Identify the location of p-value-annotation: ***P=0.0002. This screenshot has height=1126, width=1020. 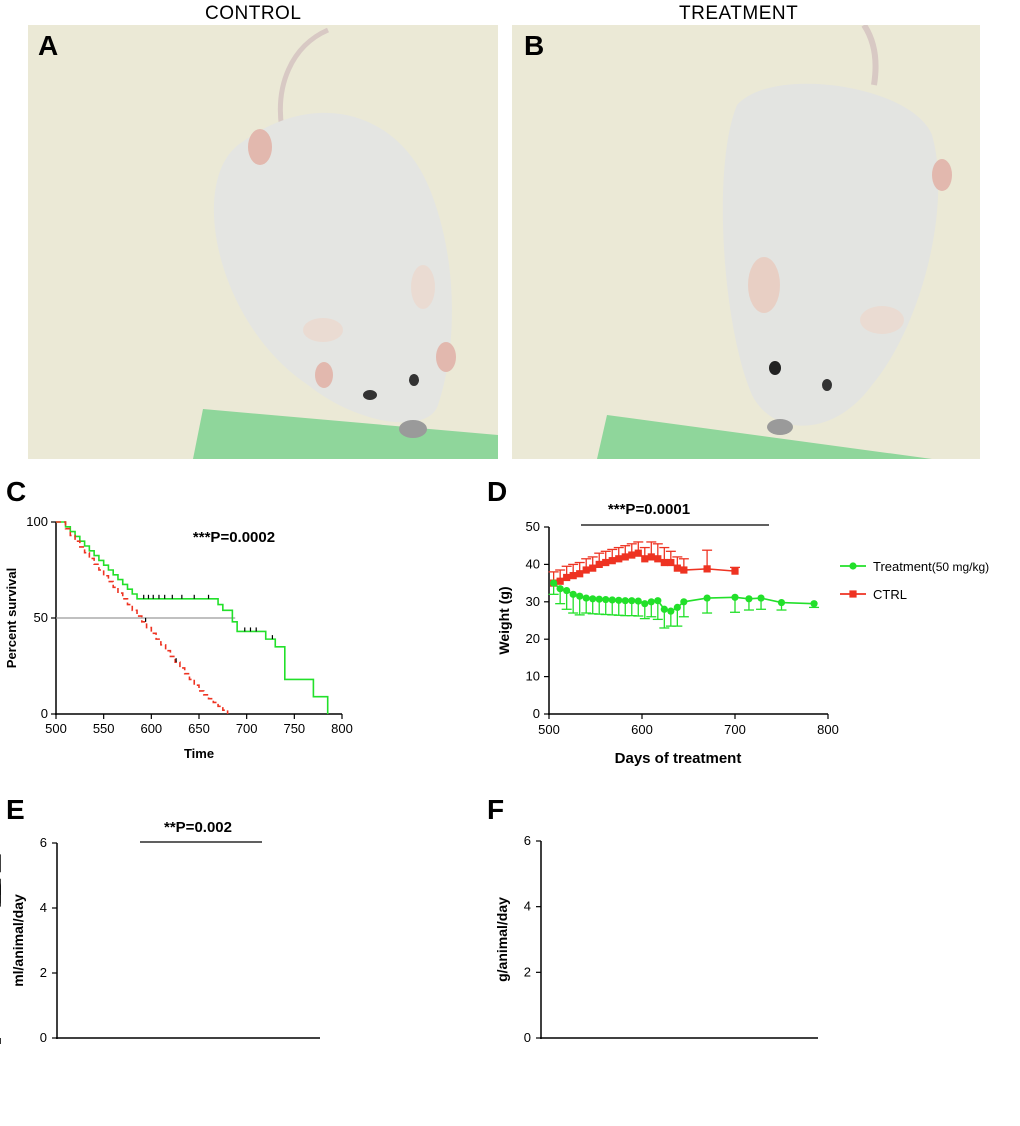
(234, 537).